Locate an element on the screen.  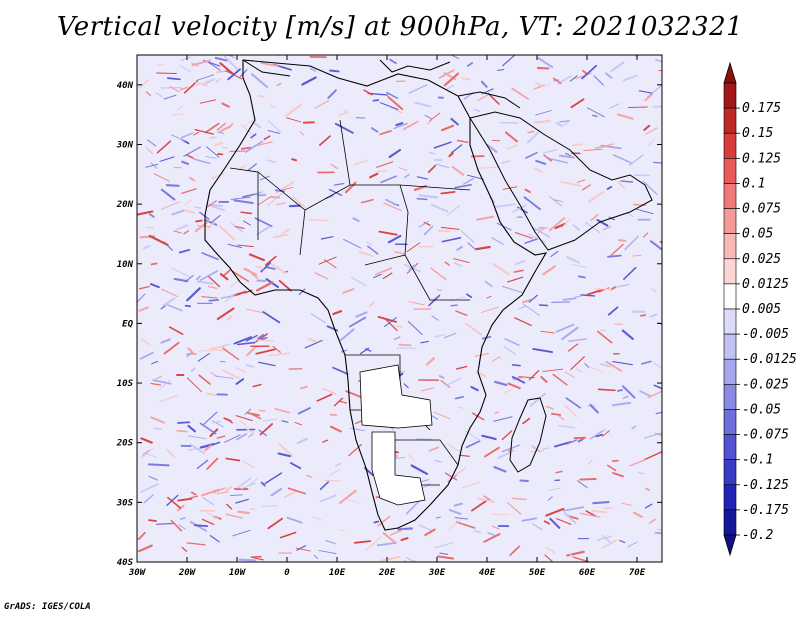
colorbar-label: 0.05 is located at coordinates (757, 234).